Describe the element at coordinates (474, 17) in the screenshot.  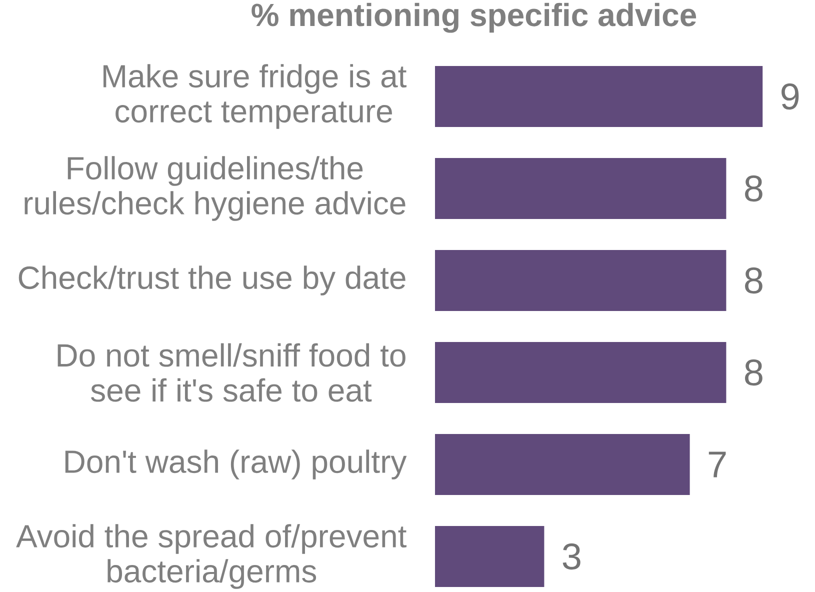
I see `chart-title: % mentioning specific advice` at that location.